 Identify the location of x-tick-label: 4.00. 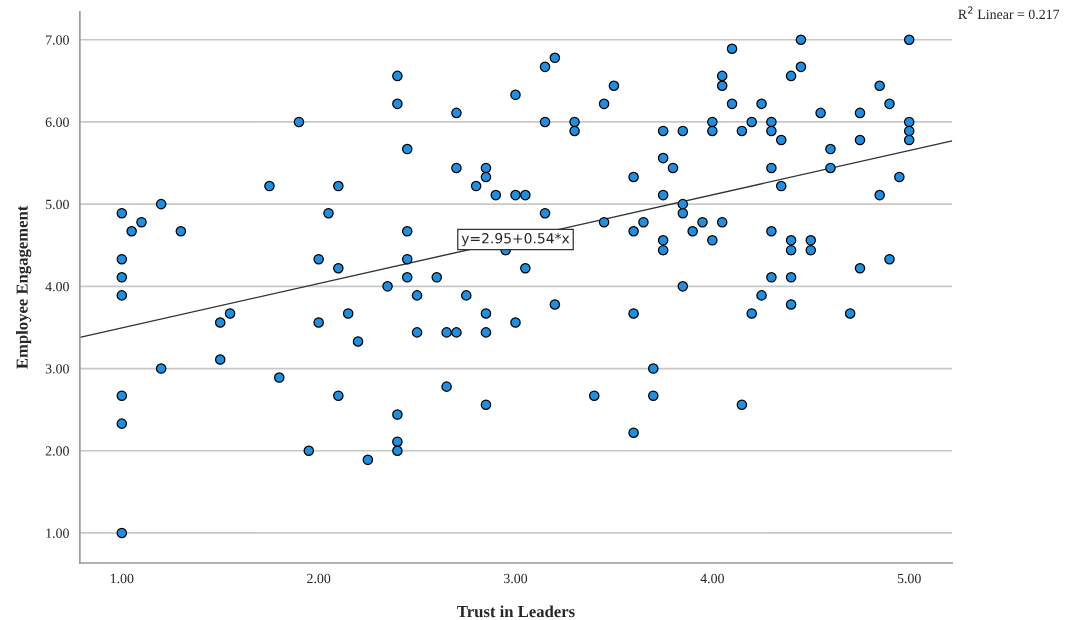
(712, 578).